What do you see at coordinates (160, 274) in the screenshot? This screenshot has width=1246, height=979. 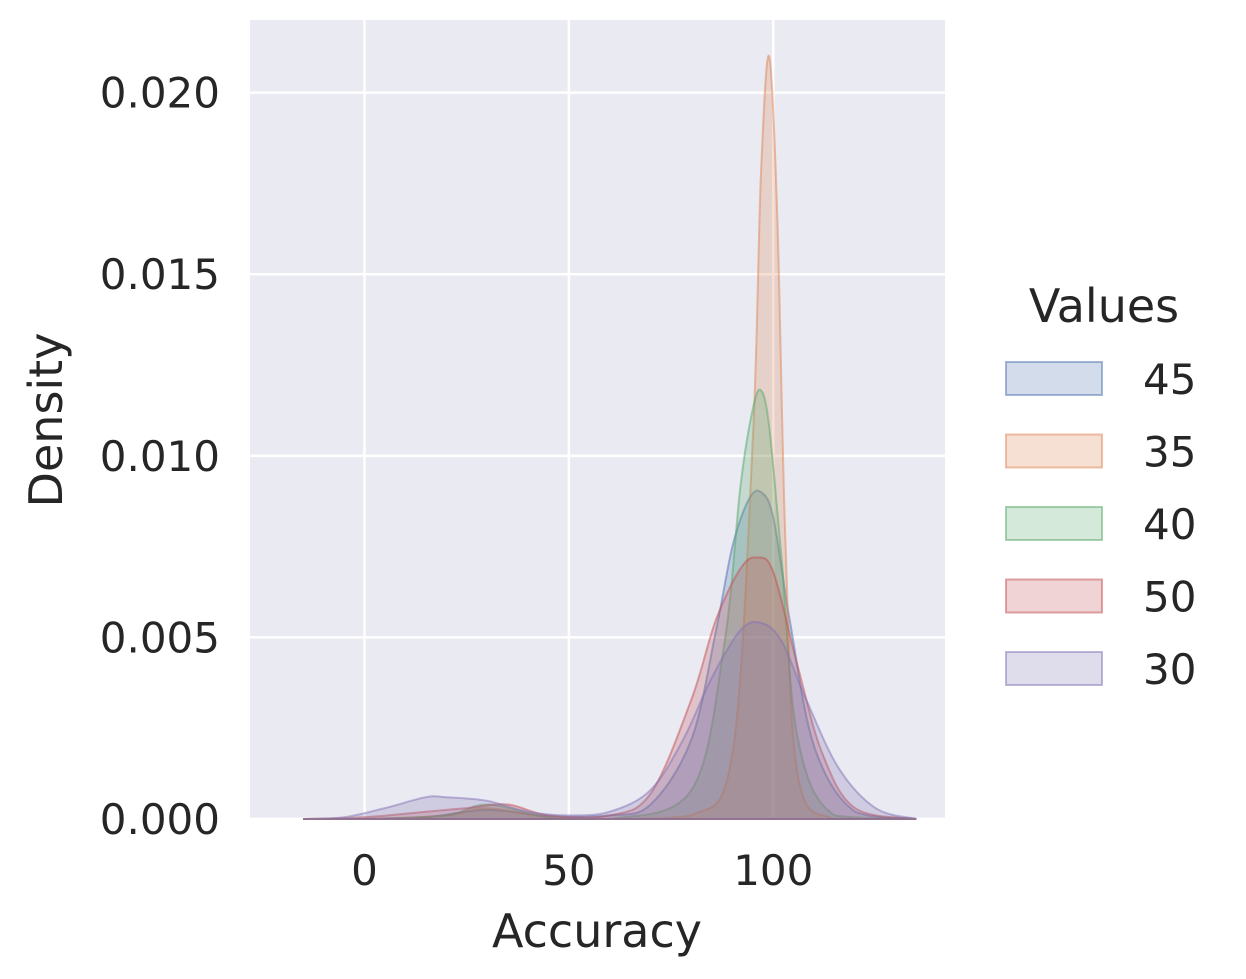 I see `y-tick-label-3: 0.015` at bounding box center [160, 274].